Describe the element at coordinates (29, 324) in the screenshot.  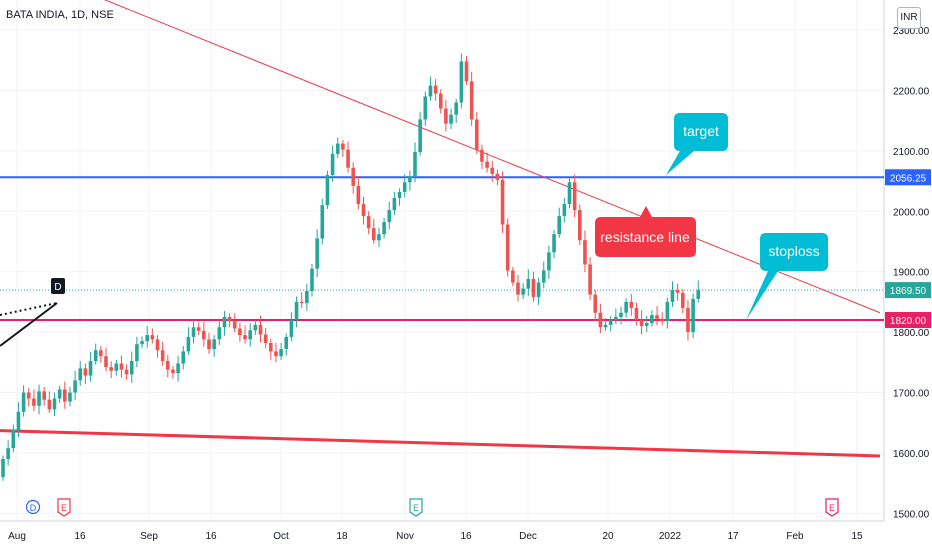
I see `pattern-line` at that location.